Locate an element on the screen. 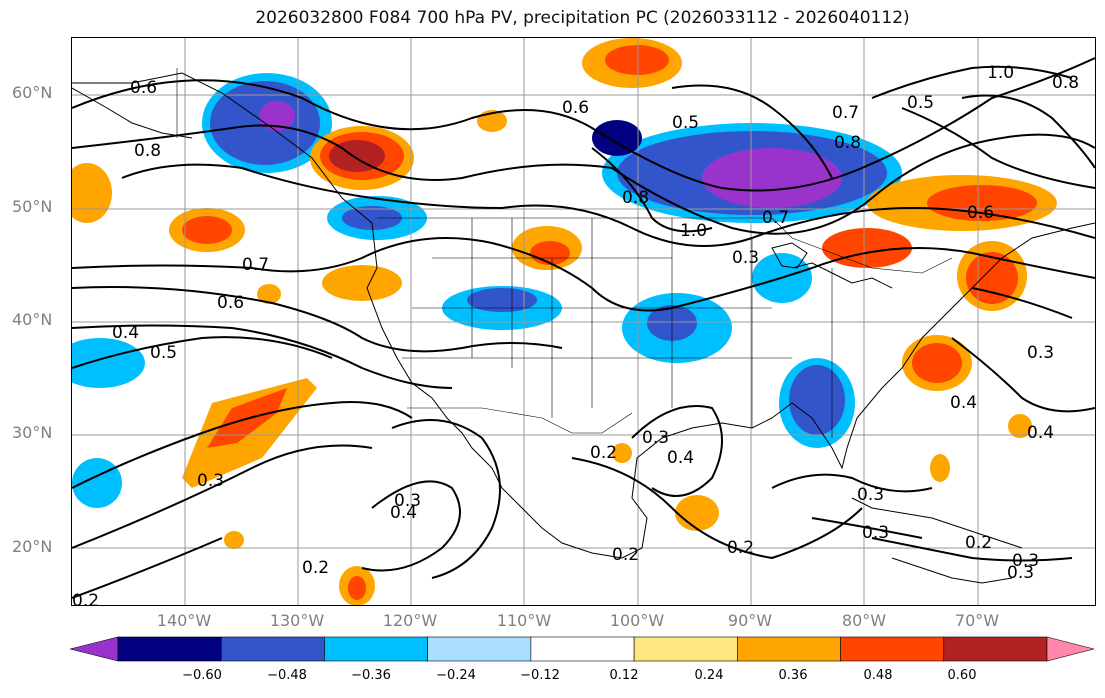 This screenshot has width=1105, height=698. lat-label: 30°N is located at coordinates (32, 432).